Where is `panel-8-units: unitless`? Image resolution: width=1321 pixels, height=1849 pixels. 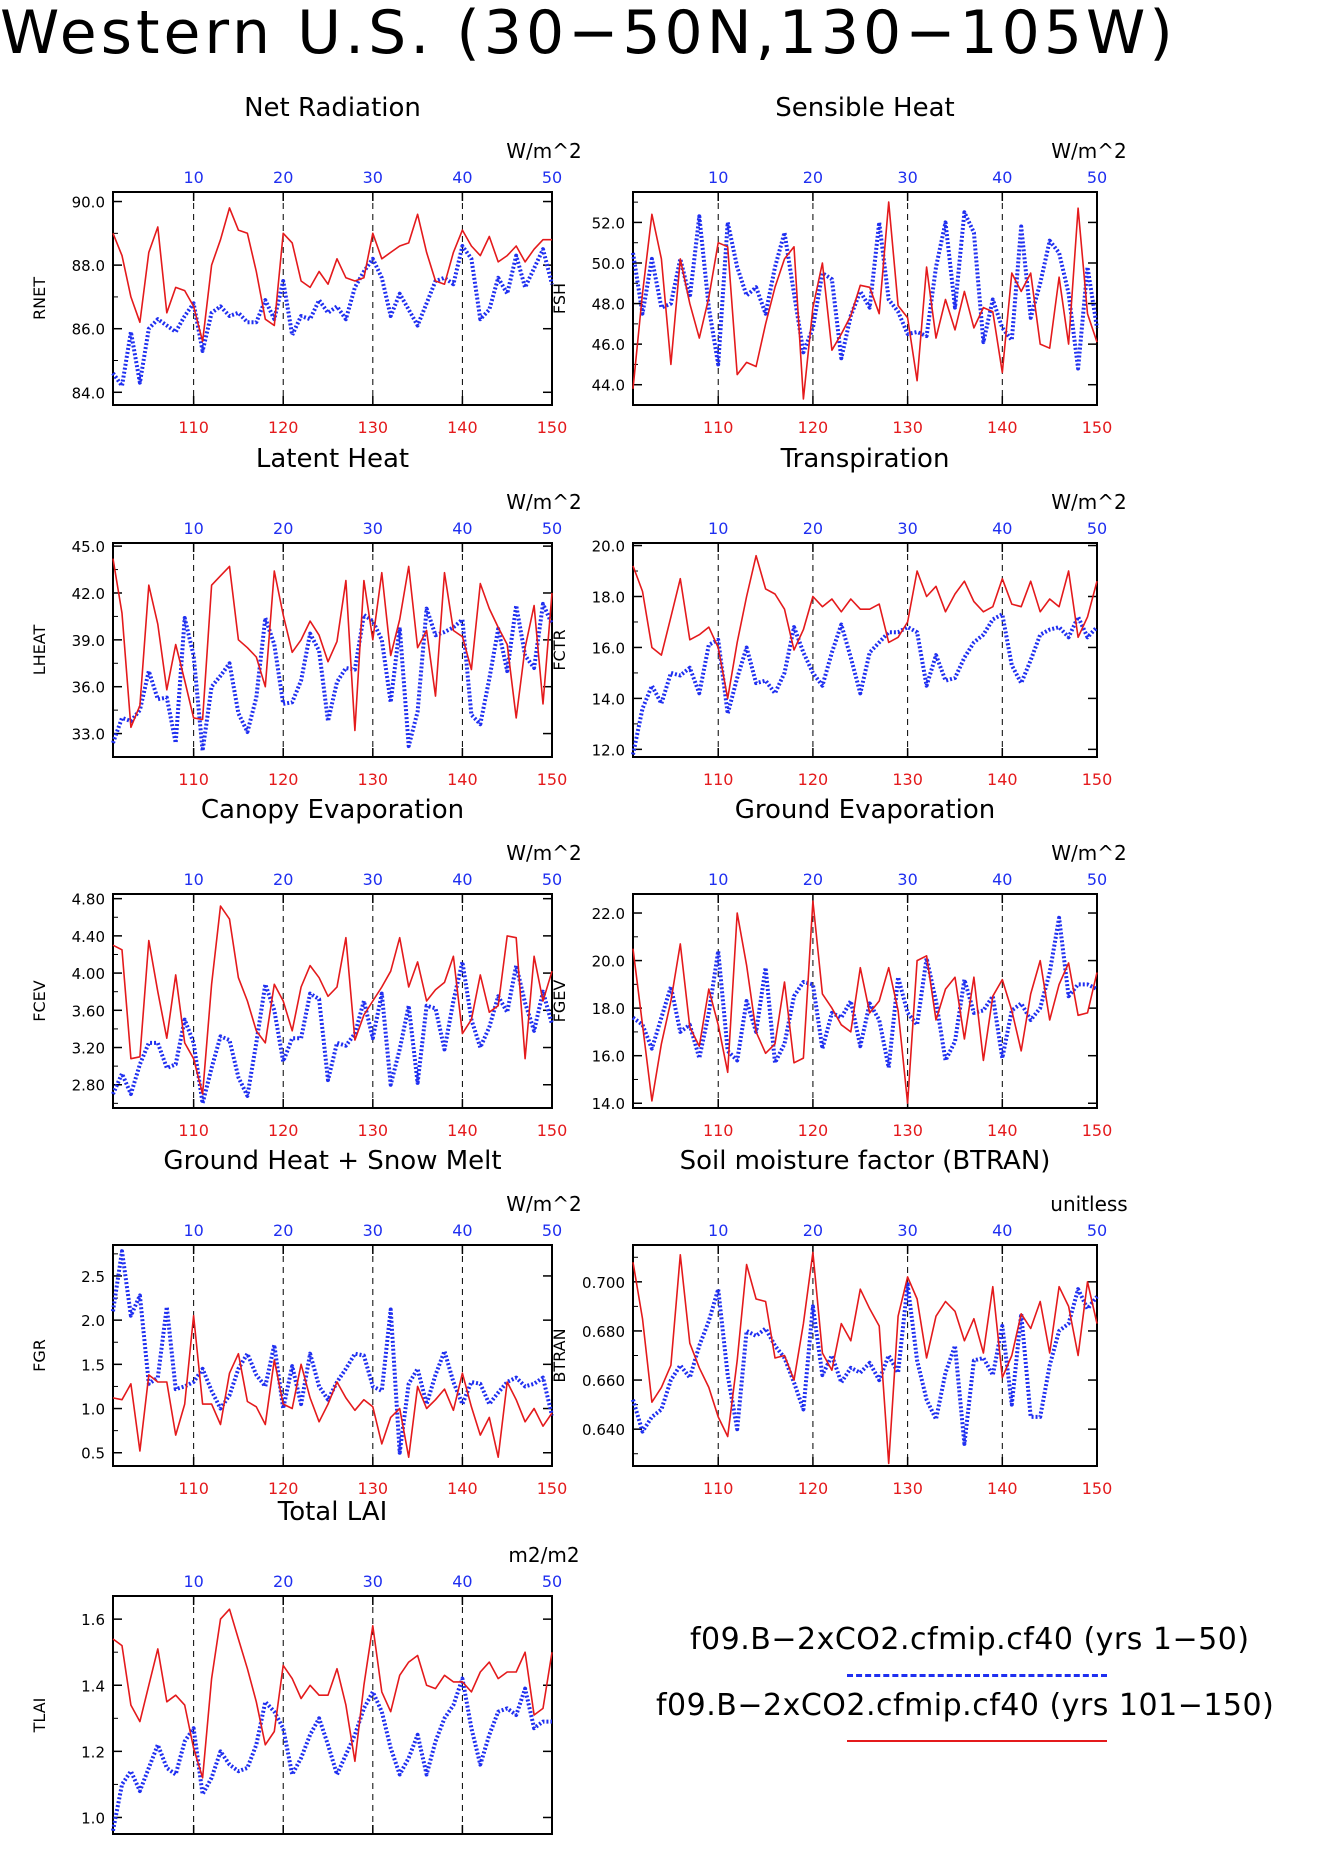
panel-8-units: unitless is located at coordinates (1088, 1204).